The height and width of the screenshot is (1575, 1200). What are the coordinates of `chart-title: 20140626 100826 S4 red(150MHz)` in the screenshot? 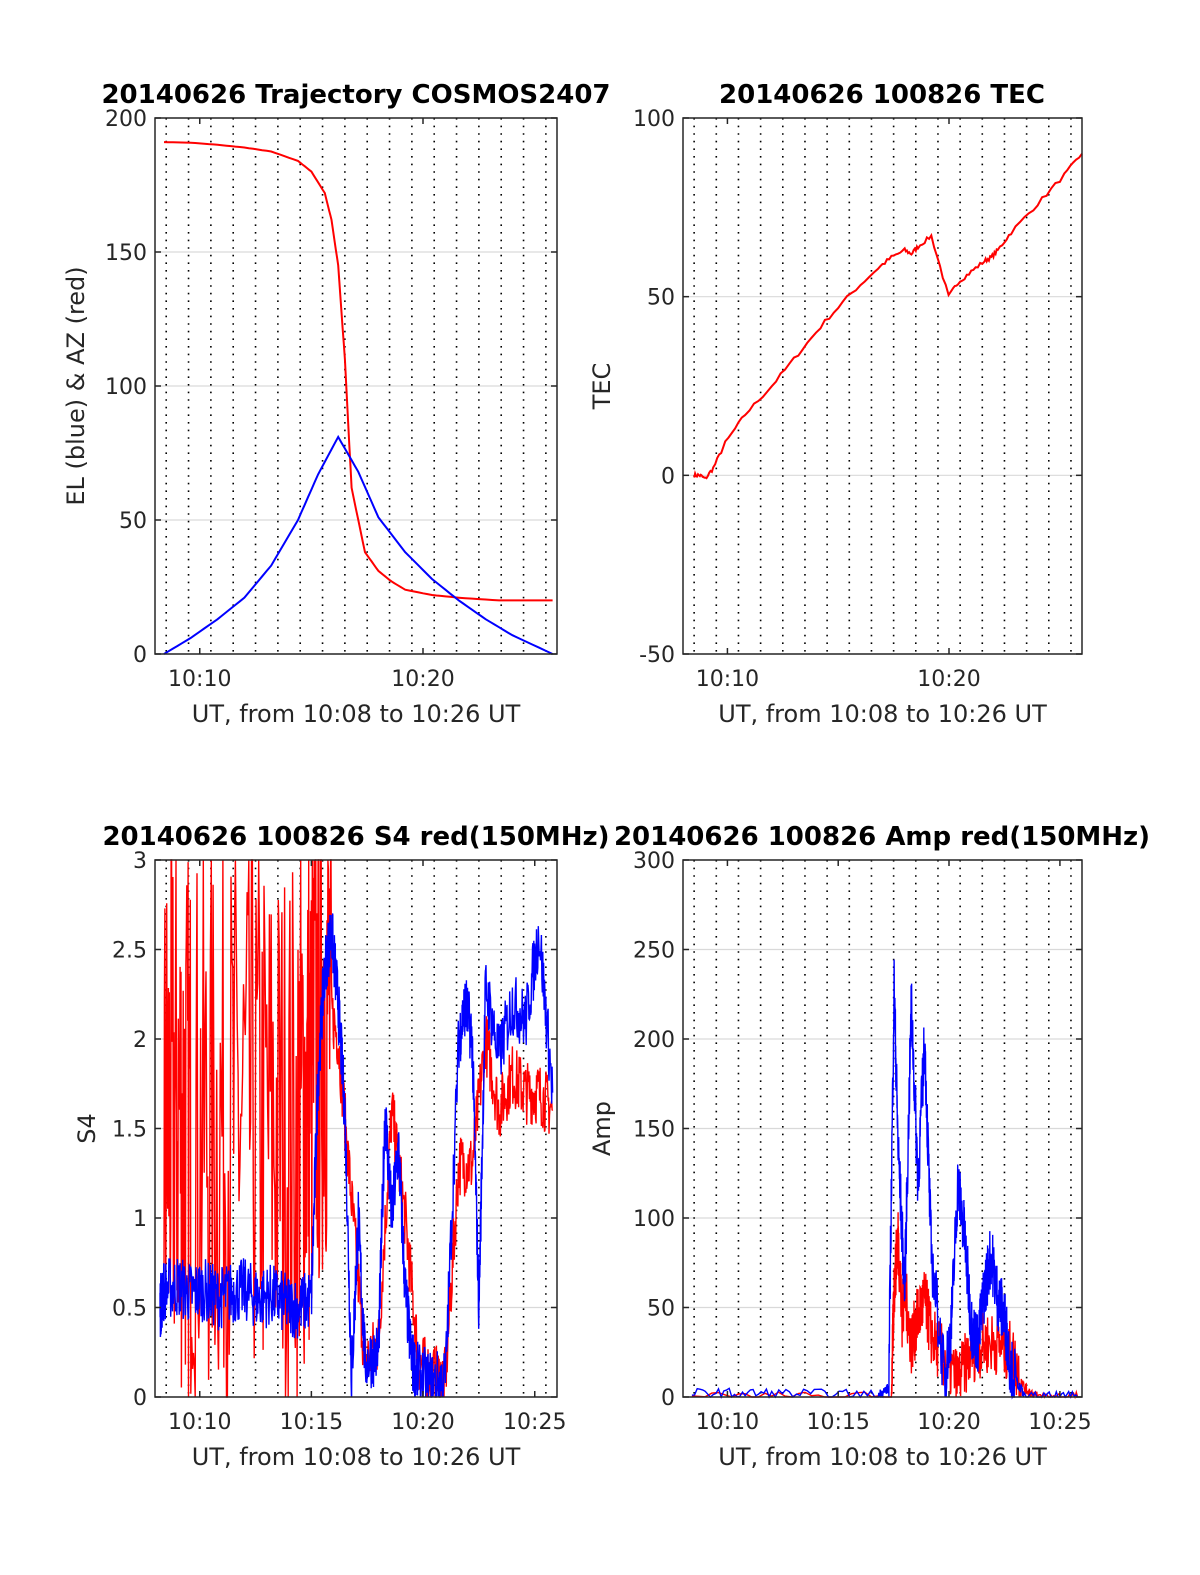 It's located at (355, 837).